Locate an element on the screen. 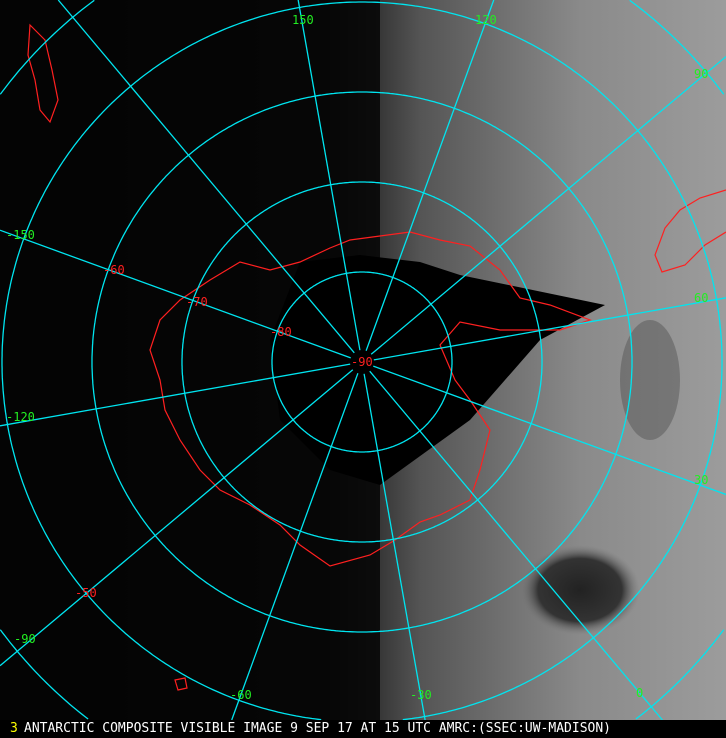  storm-system is located at coordinates (580, 590).